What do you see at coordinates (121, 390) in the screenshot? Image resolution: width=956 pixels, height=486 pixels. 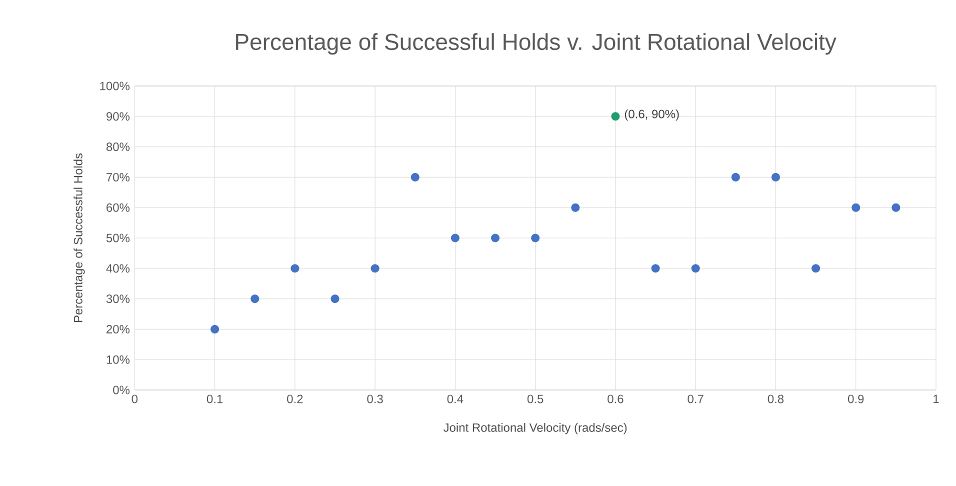 I see `y-tick-label: 0%` at bounding box center [121, 390].